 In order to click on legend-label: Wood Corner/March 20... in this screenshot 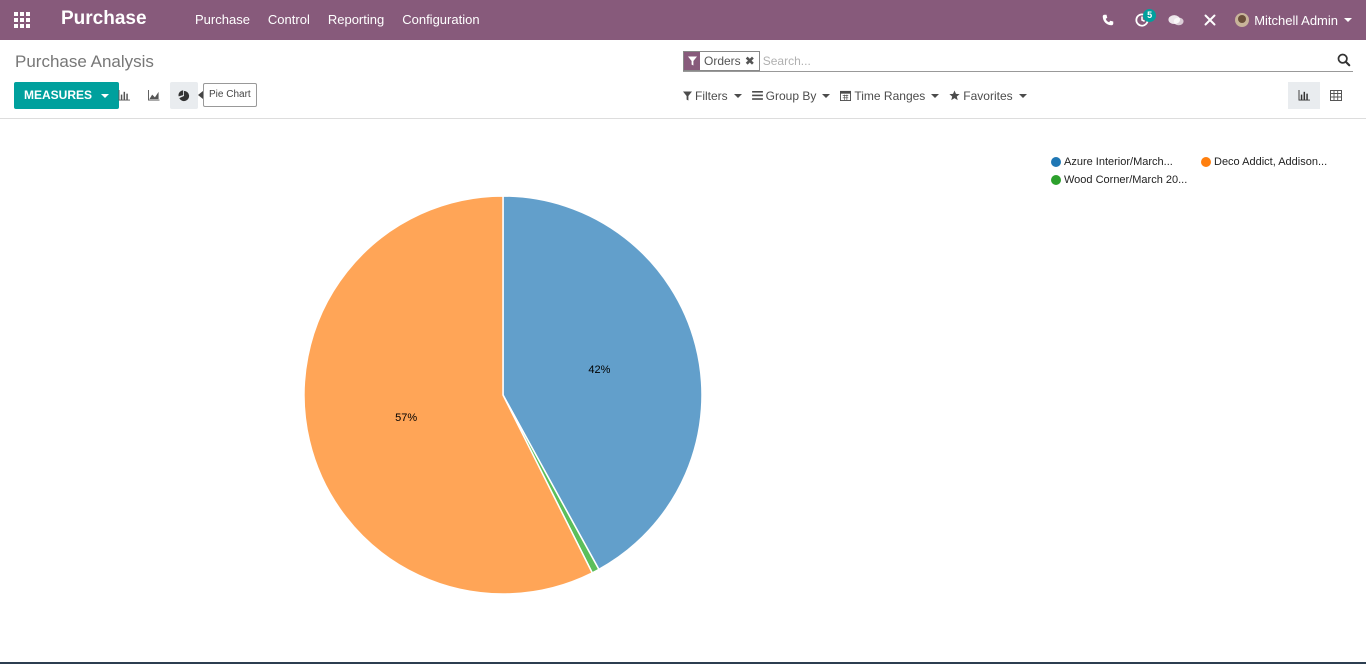, I will do `click(1126, 180)`.